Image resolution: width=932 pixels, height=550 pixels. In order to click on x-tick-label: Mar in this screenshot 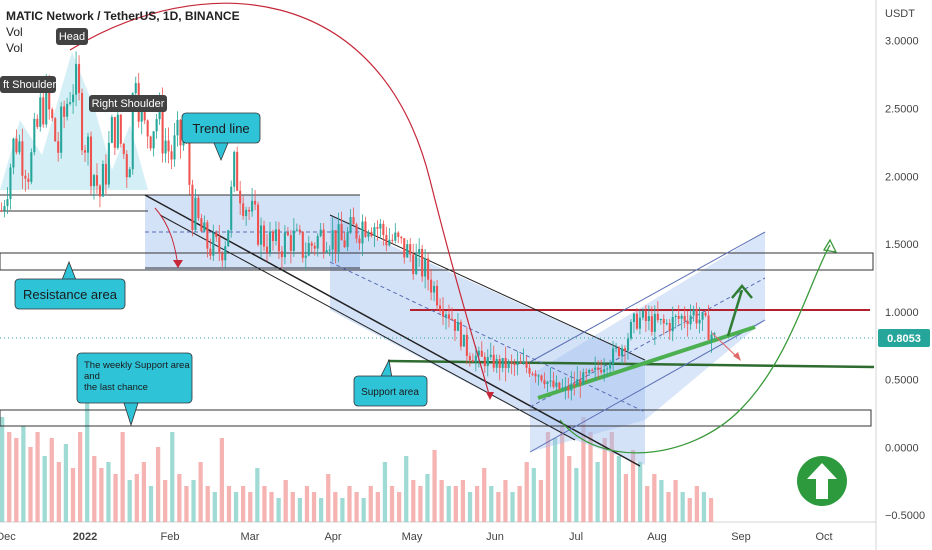, I will do `click(250, 537)`.